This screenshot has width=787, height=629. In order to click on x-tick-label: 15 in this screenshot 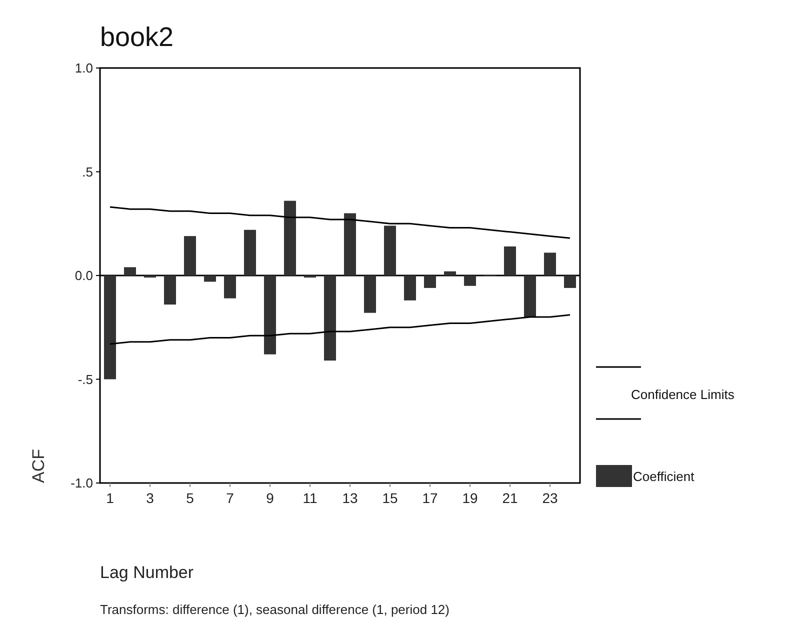, I will do `click(390, 498)`.